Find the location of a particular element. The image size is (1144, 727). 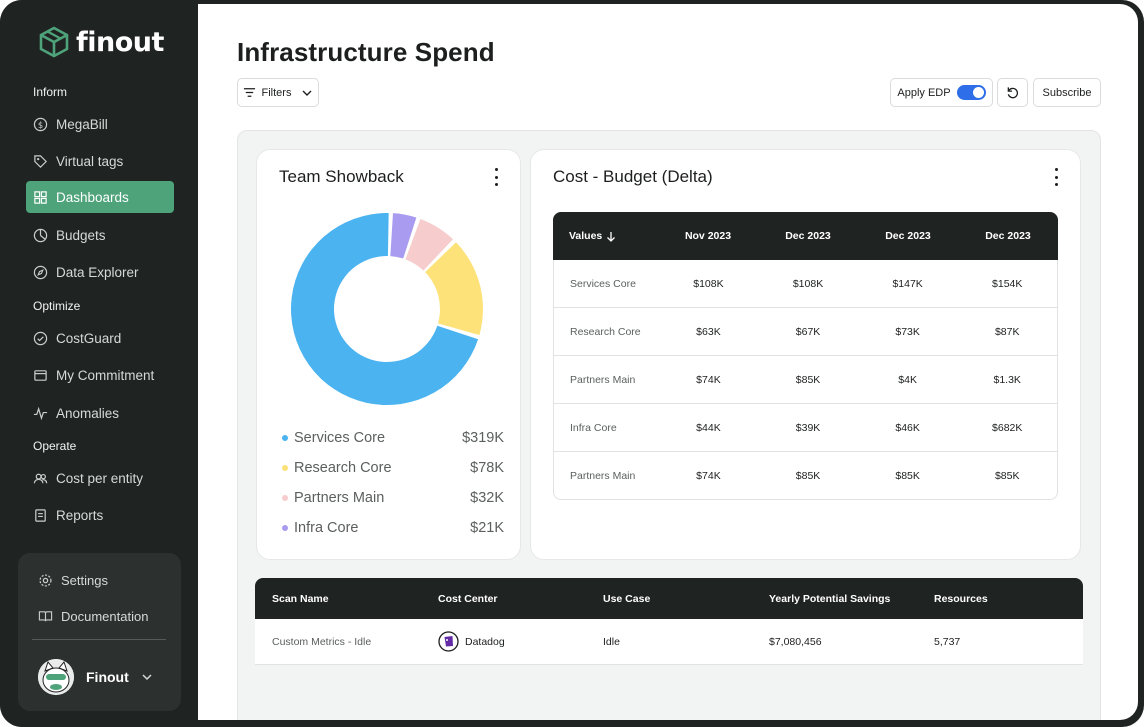

table-row: Research Core $63K $67K $73K $87K is located at coordinates (805, 332).